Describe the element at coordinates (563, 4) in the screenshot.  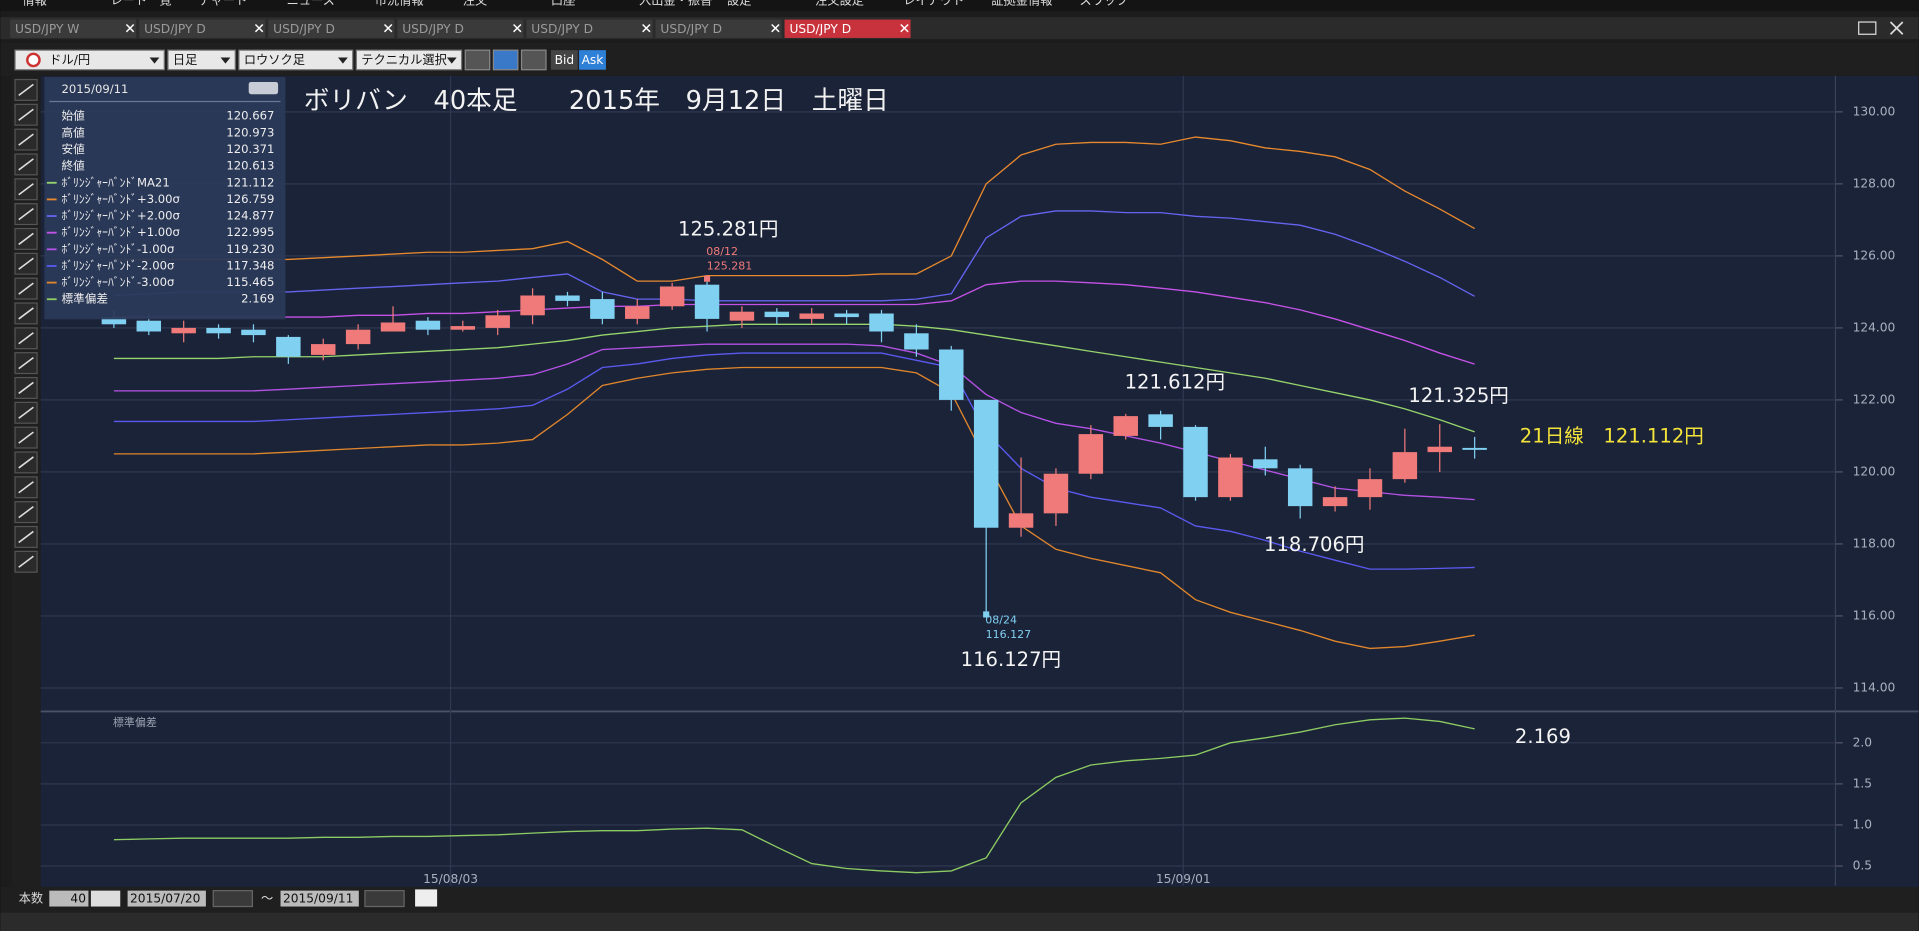
I see `menu-item: 口座` at that location.